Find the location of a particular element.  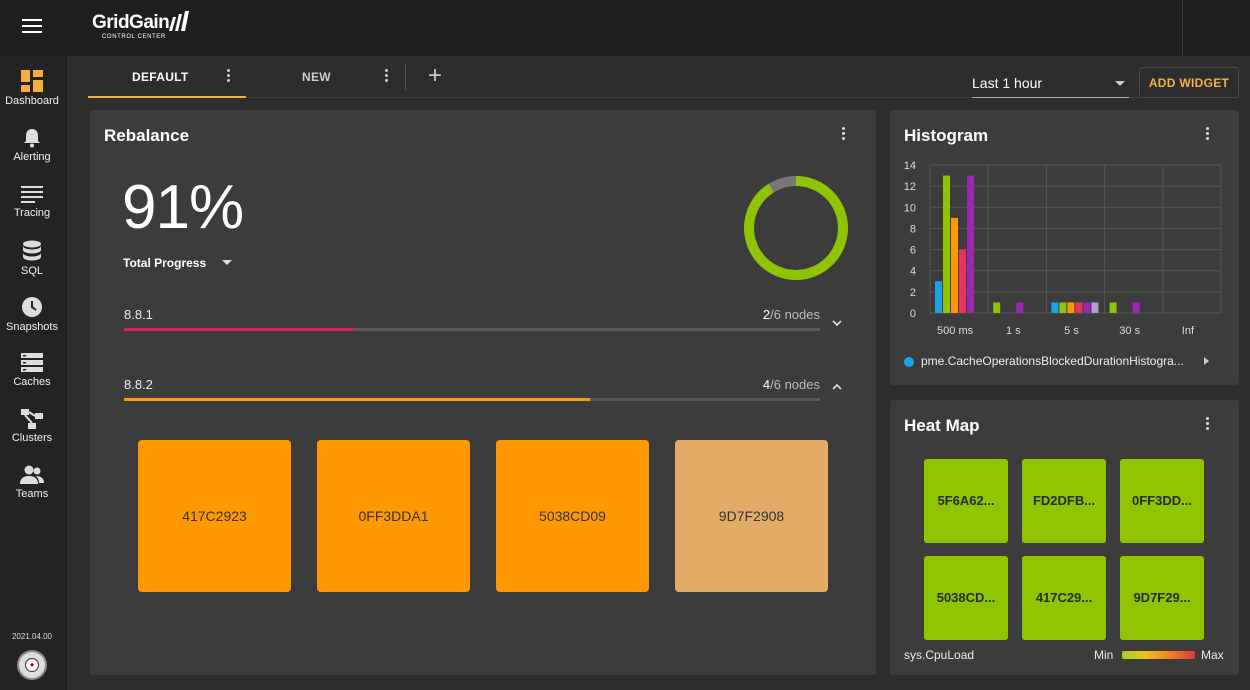

bell-icon is located at coordinates (32, 138).